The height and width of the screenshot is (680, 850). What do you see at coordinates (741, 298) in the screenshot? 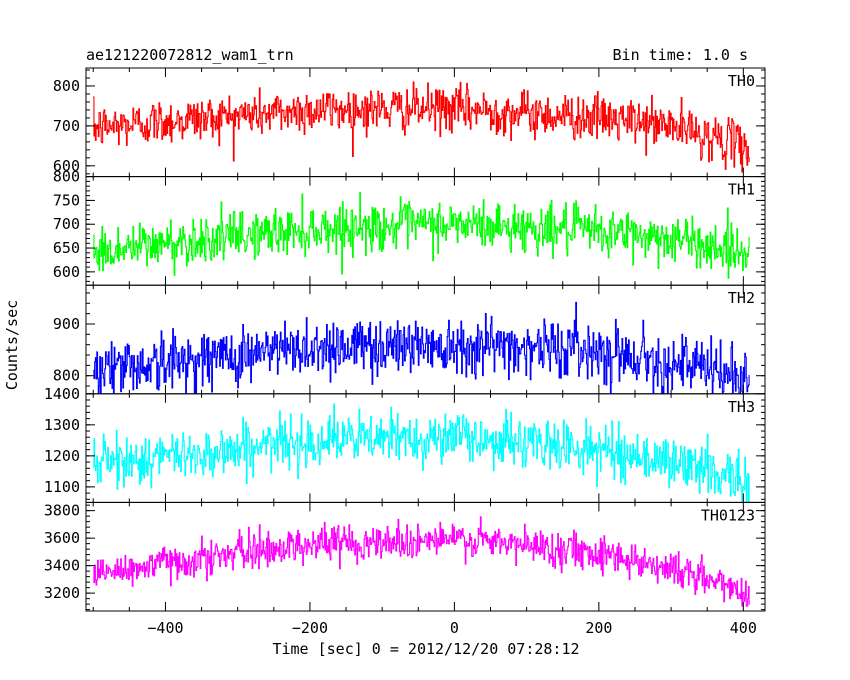
I see `panel-label-th2: TH2` at bounding box center [741, 298].